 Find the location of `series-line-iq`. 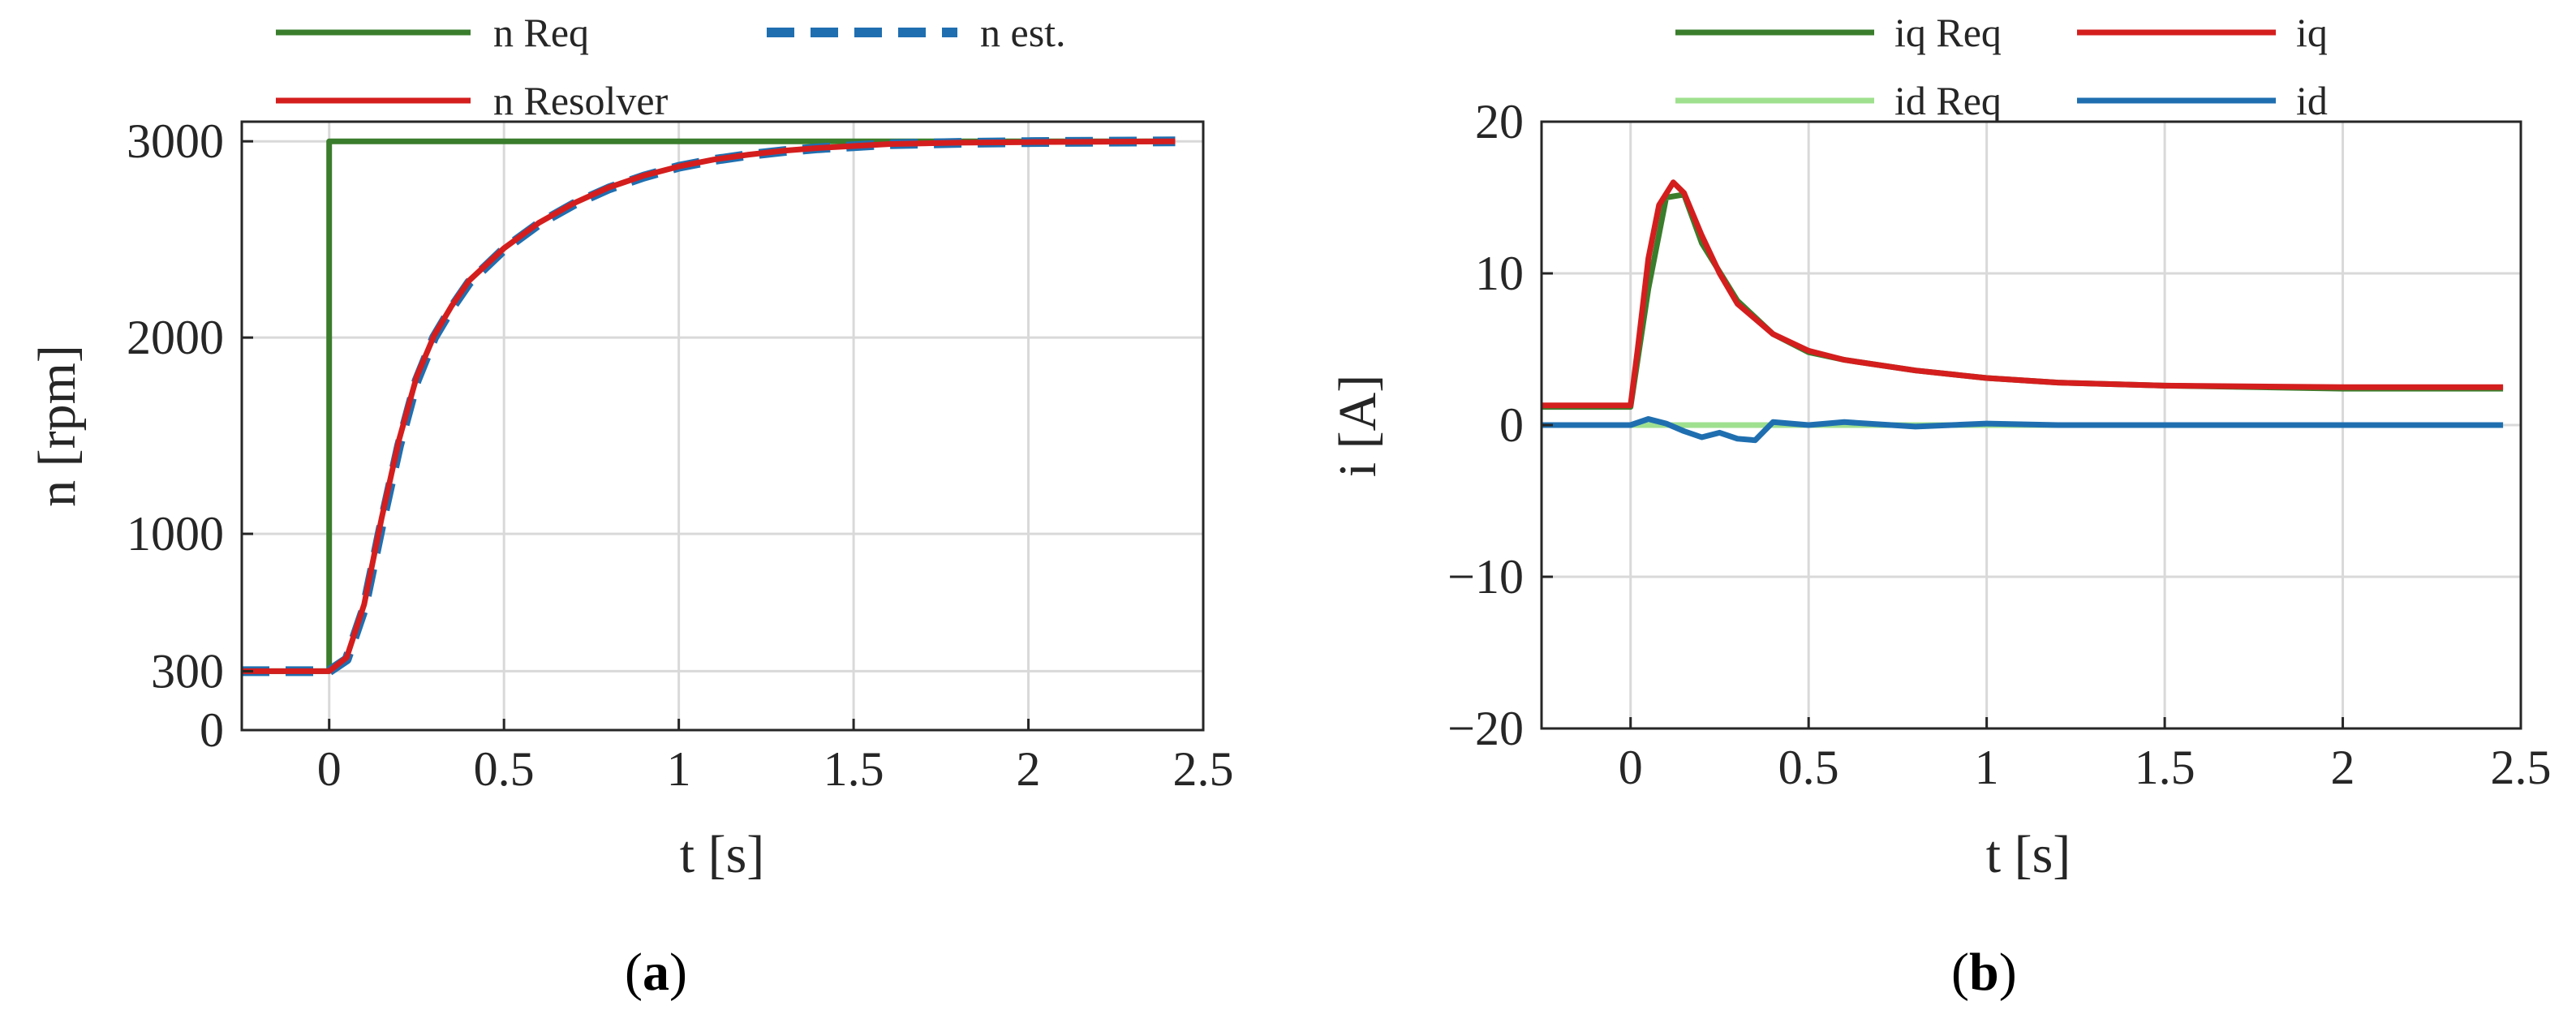

series-line-iq is located at coordinates (2023, 294).